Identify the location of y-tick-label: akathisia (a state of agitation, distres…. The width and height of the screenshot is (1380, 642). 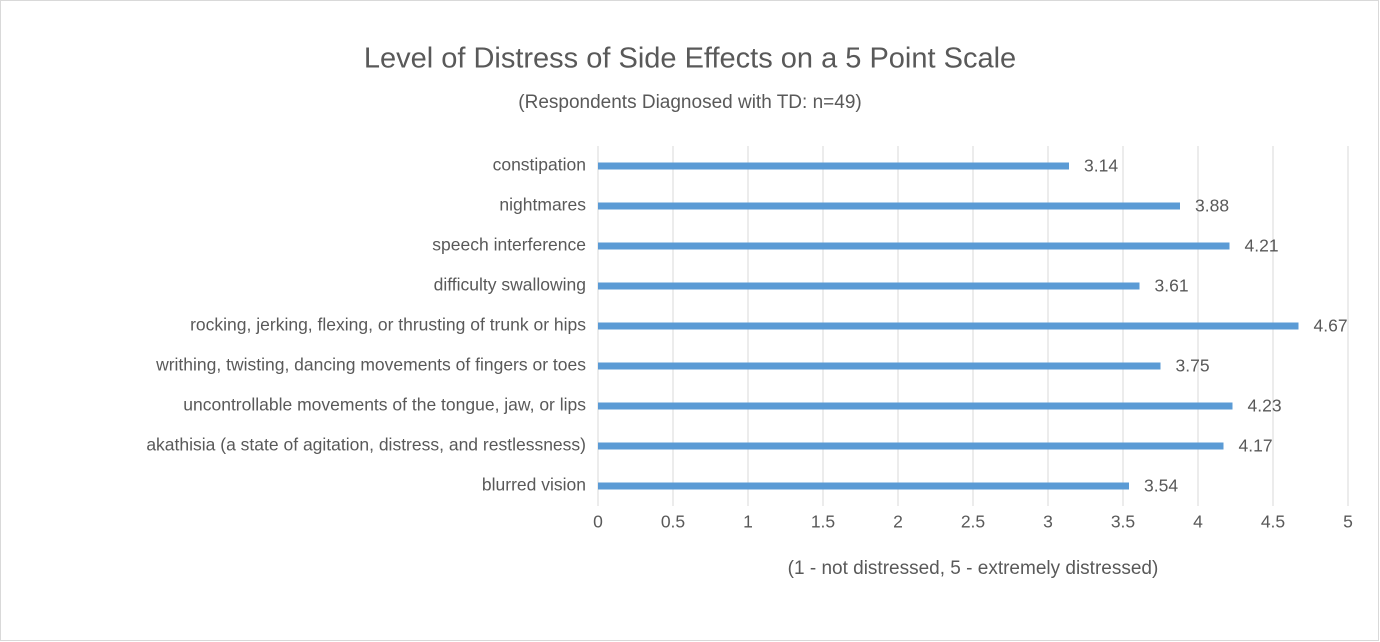
(366, 445).